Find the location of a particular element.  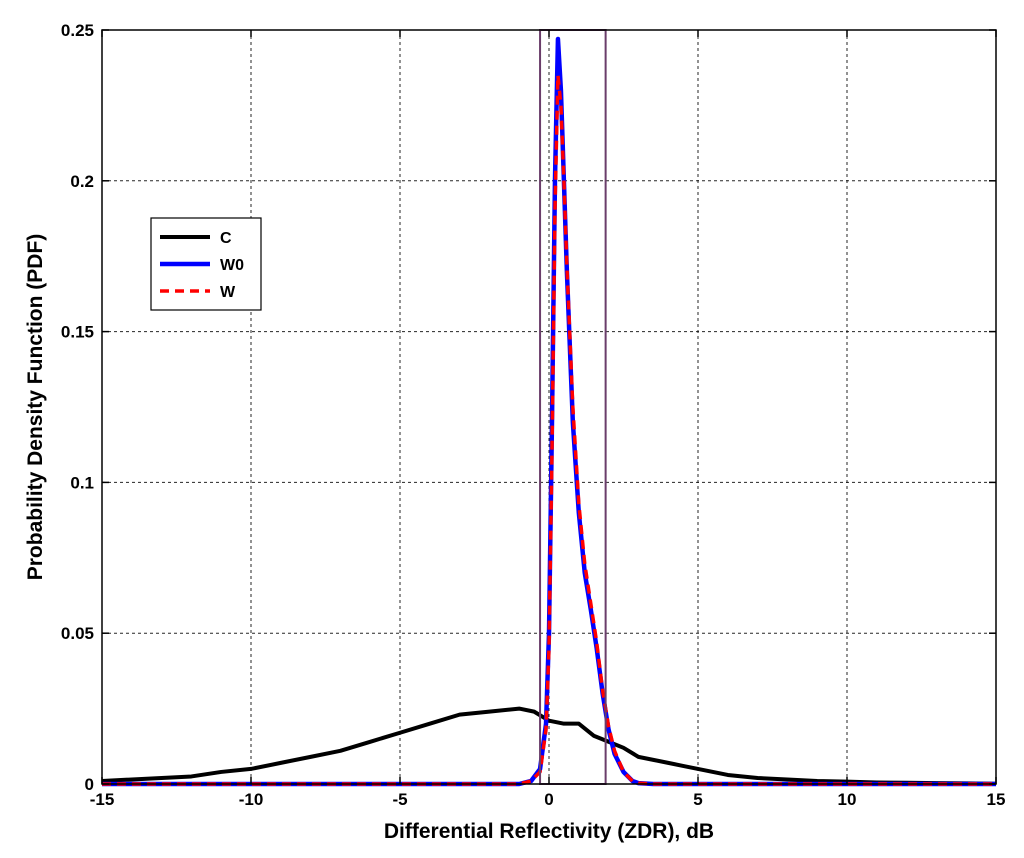

y-tick-label: 0.1 is located at coordinates (82, 482).